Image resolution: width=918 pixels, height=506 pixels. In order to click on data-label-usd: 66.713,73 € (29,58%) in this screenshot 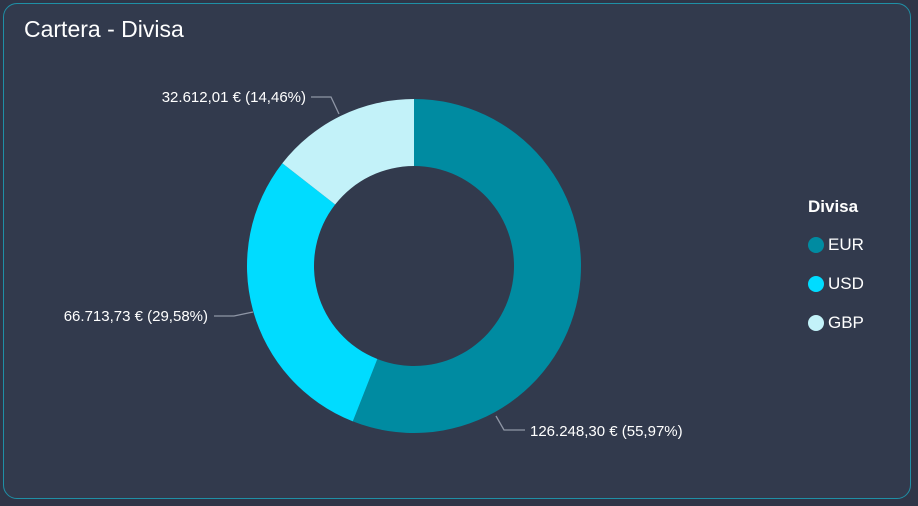, I will do `click(136, 316)`.